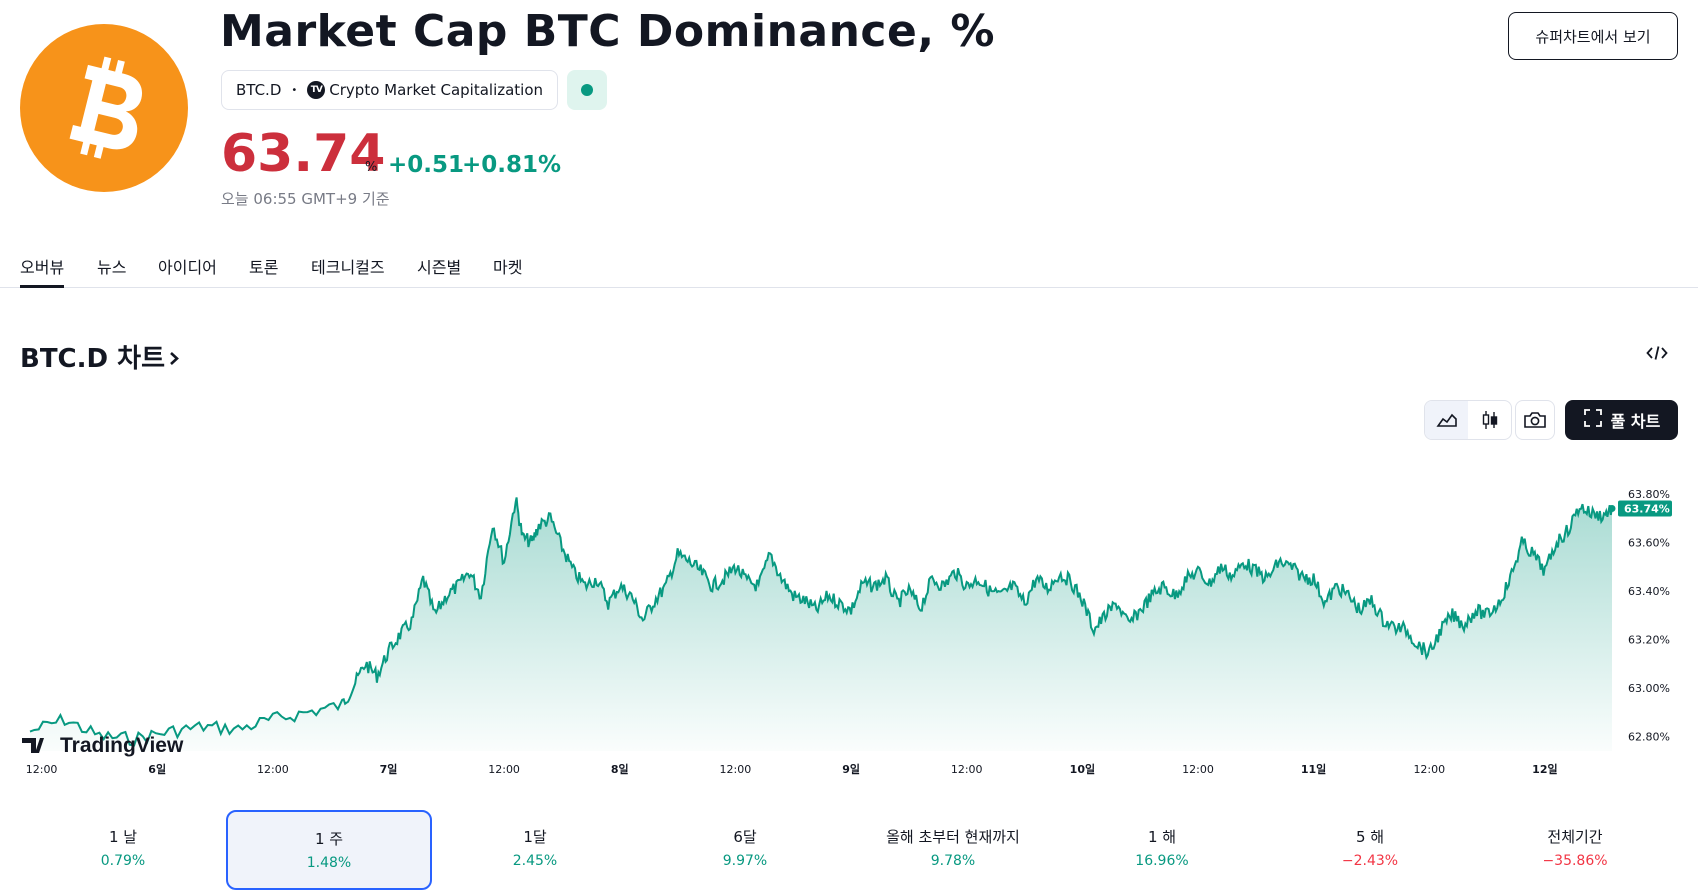 This screenshot has height=894, width=1698. What do you see at coordinates (508, 267) in the screenshot?
I see `tab-markets: 마켓` at bounding box center [508, 267].